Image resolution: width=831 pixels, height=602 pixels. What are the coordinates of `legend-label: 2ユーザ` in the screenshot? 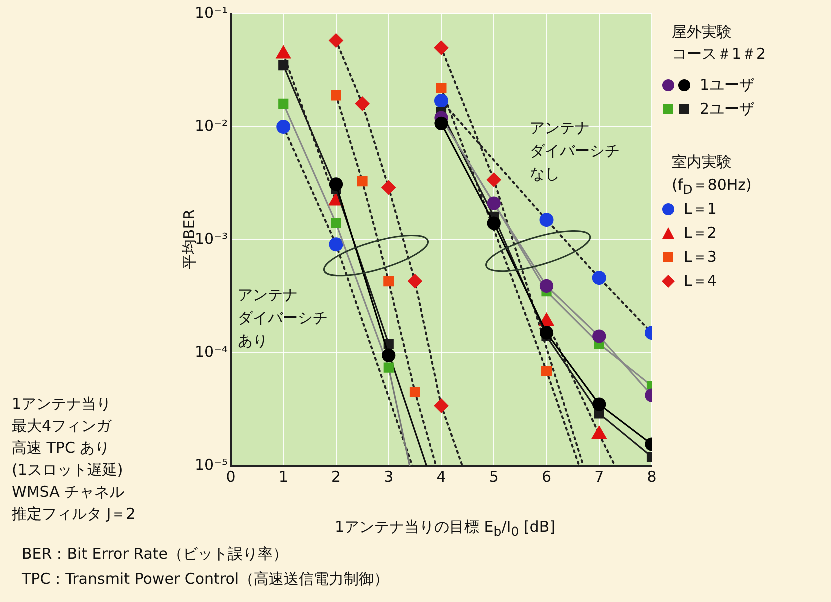 It's located at (727, 109).